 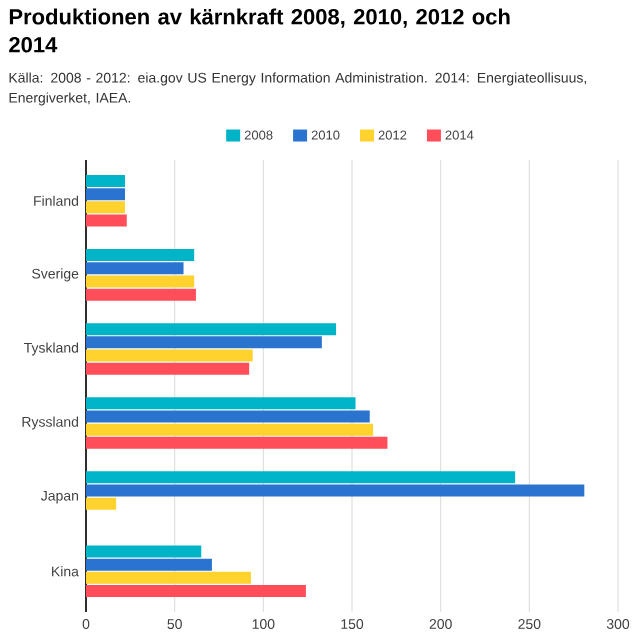 I want to click on chart-title: Produktionen av kärnkraft 2008, 2010, 2012 och 2014, so click(x=259, y=30).